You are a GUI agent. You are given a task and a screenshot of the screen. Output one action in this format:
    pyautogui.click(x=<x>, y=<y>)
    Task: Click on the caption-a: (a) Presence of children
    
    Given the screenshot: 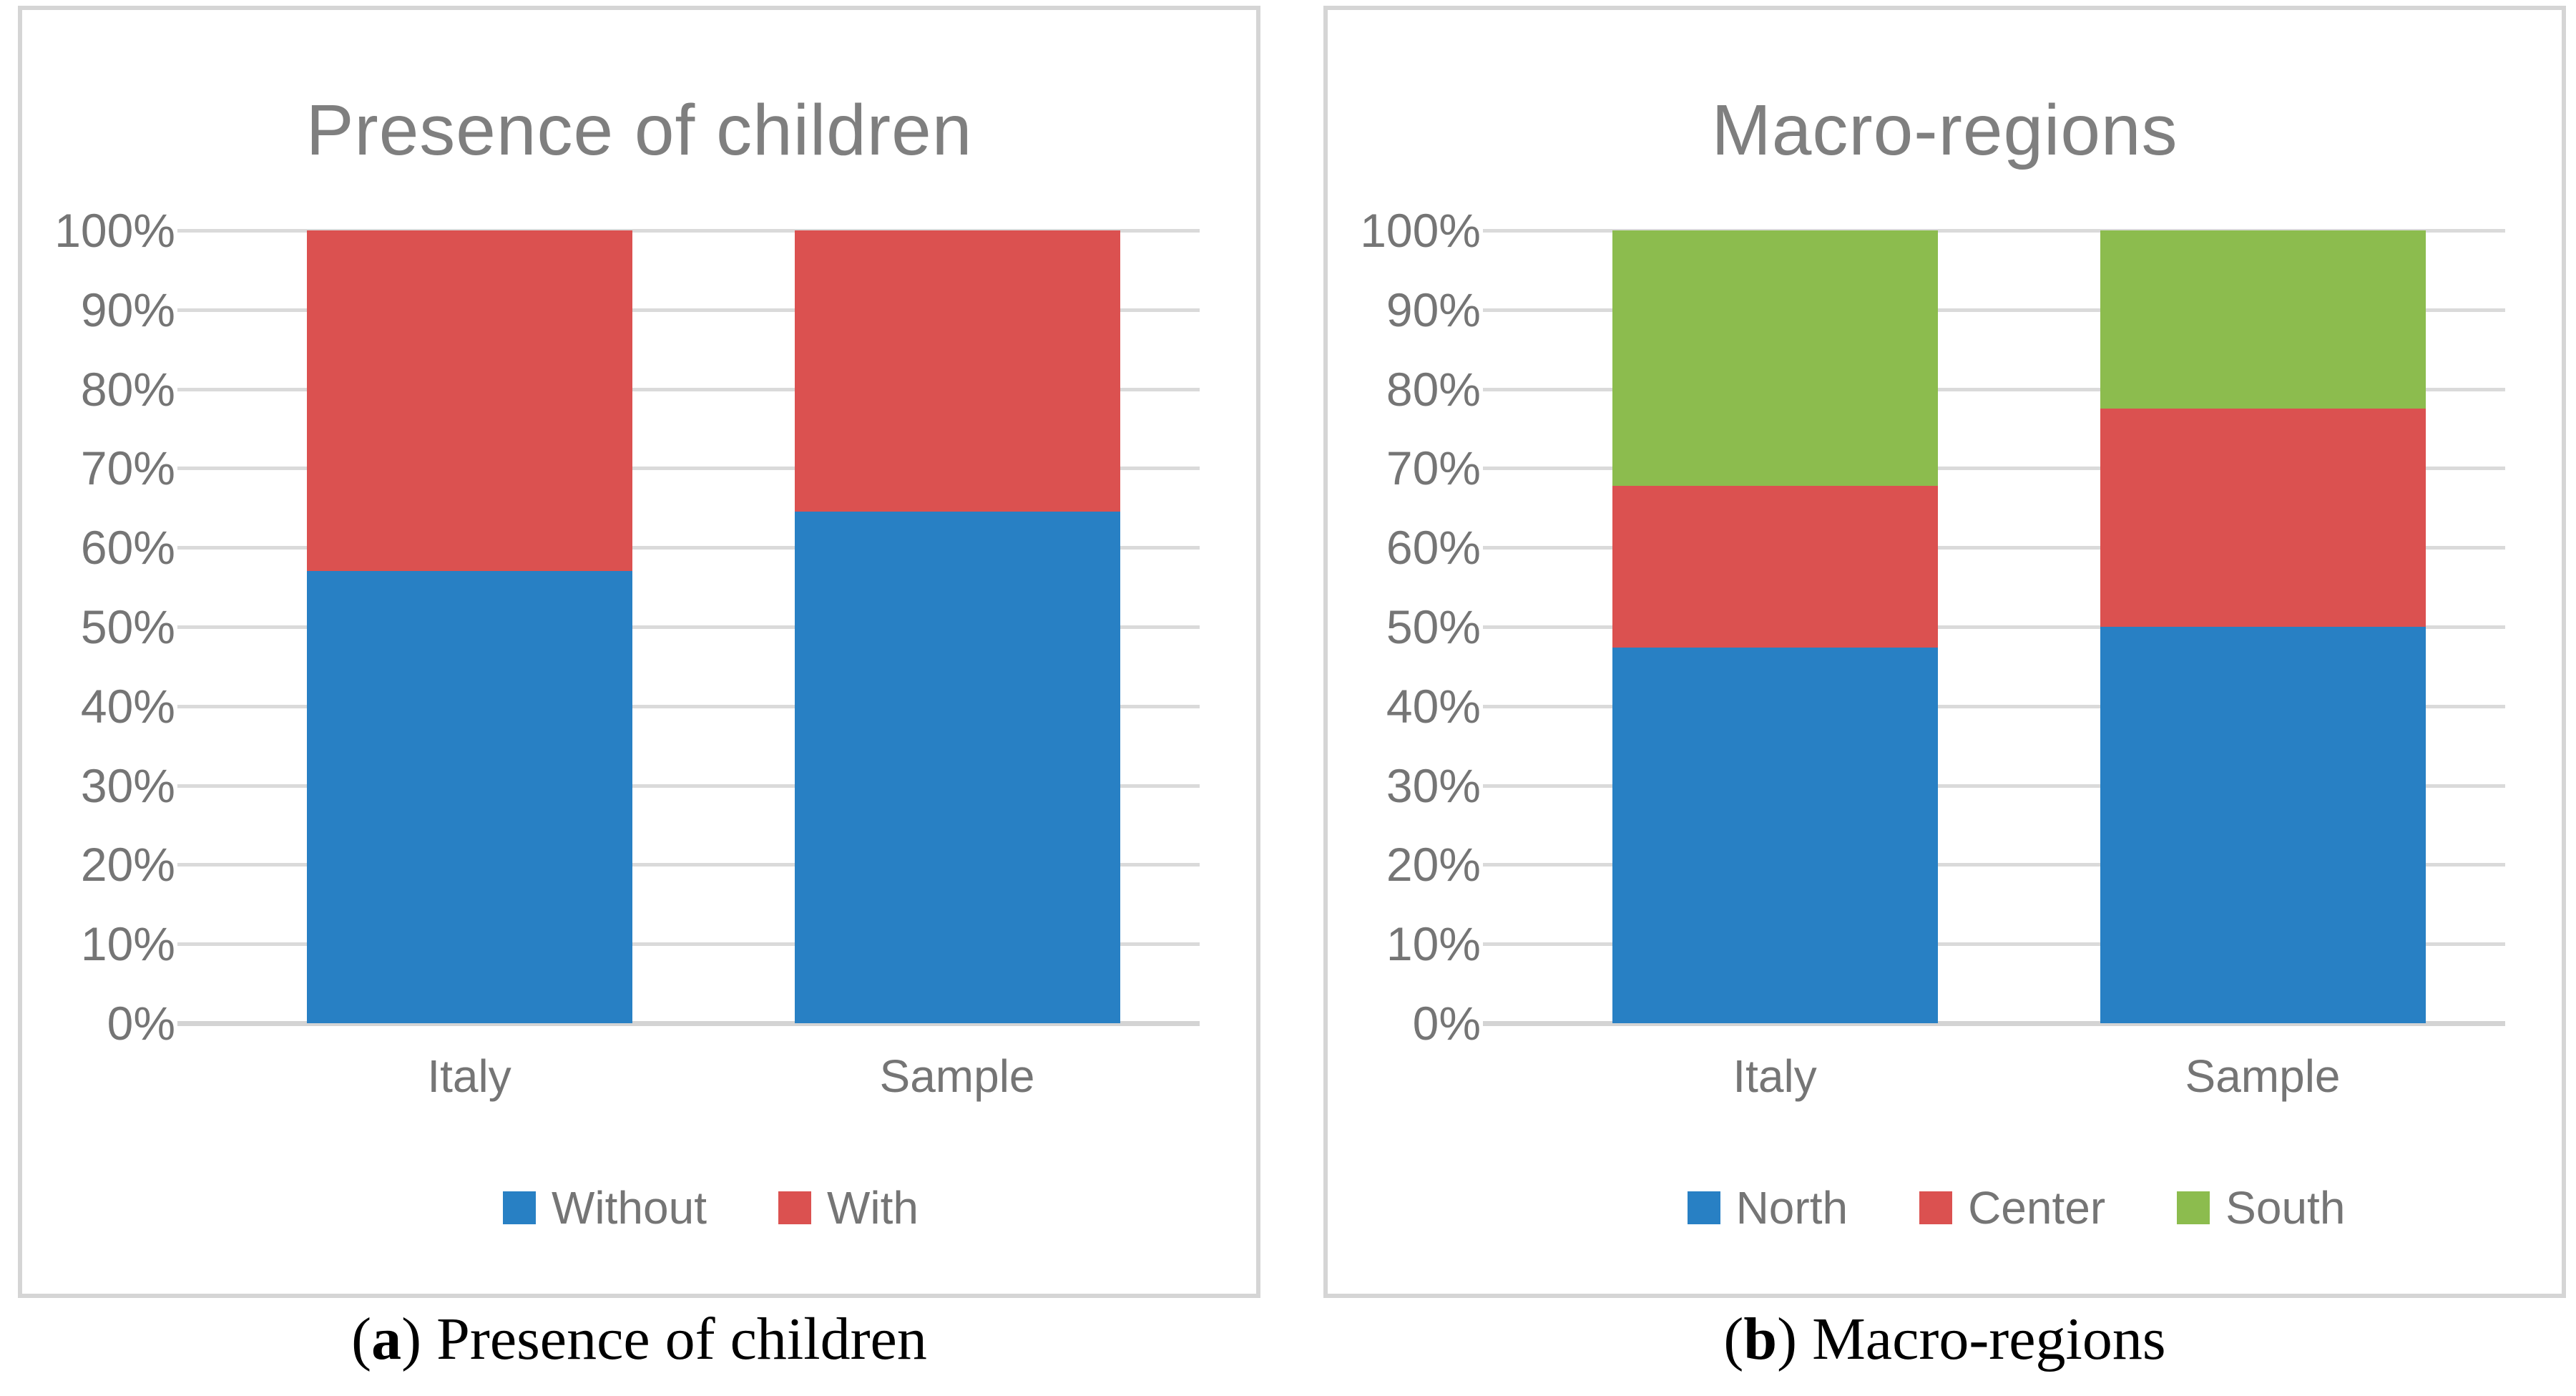 What is the action you would take?
    pyautogui.click(x=639, y=1339)
    